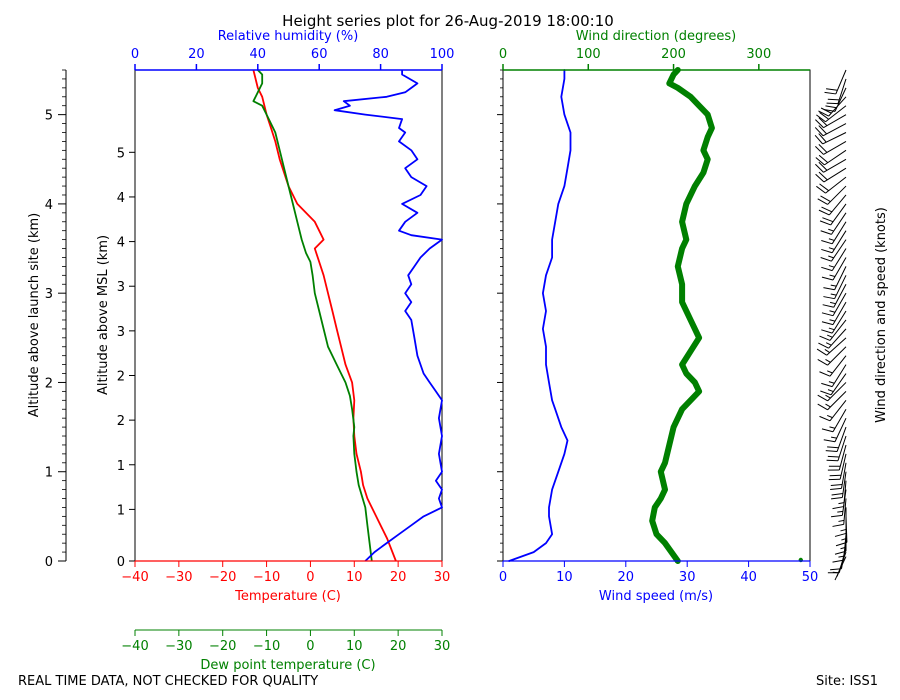  Describe the element at coordinates (398, 646) in the screenshot. I see `dewpoint-tick-label: 20` at that location.